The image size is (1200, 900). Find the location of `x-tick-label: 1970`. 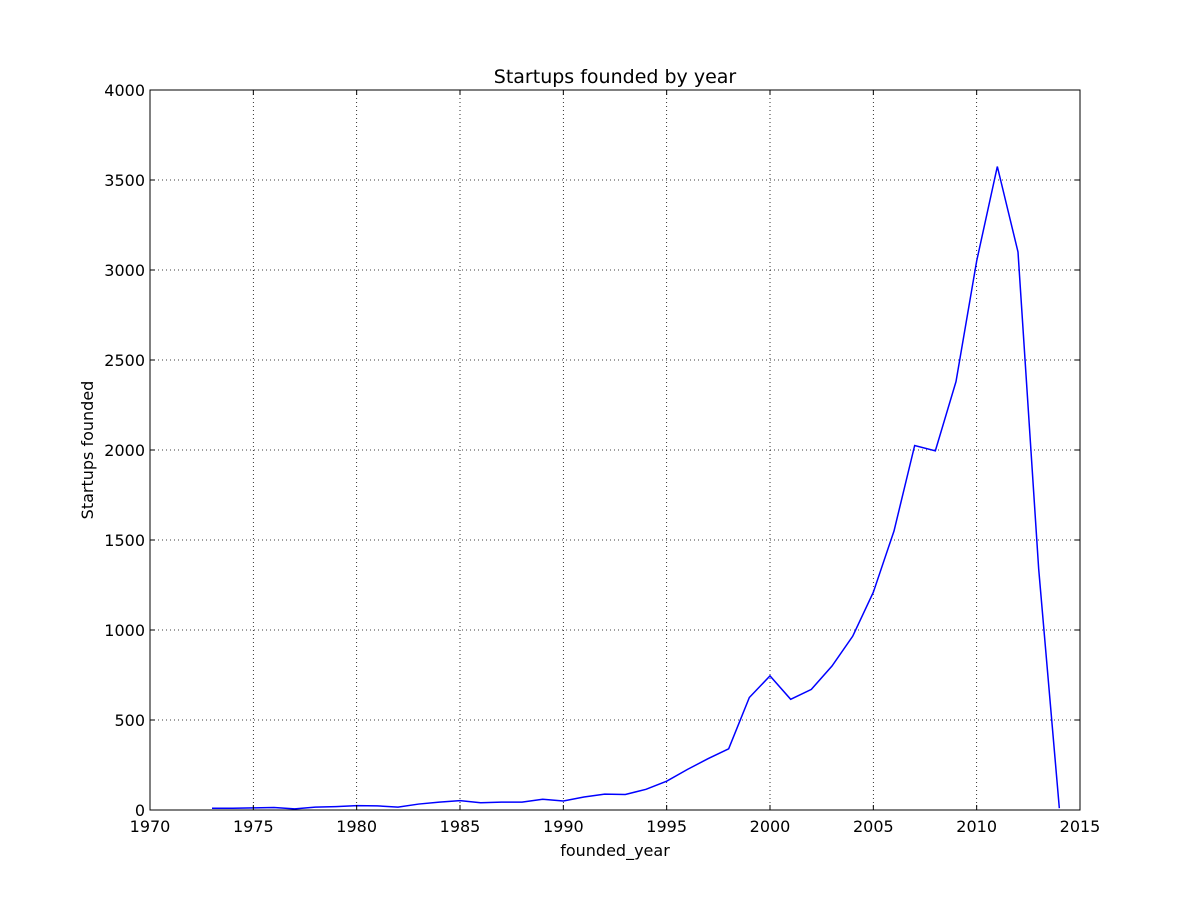

x-tick-label: 1970 is located at coordinates (150, 826).